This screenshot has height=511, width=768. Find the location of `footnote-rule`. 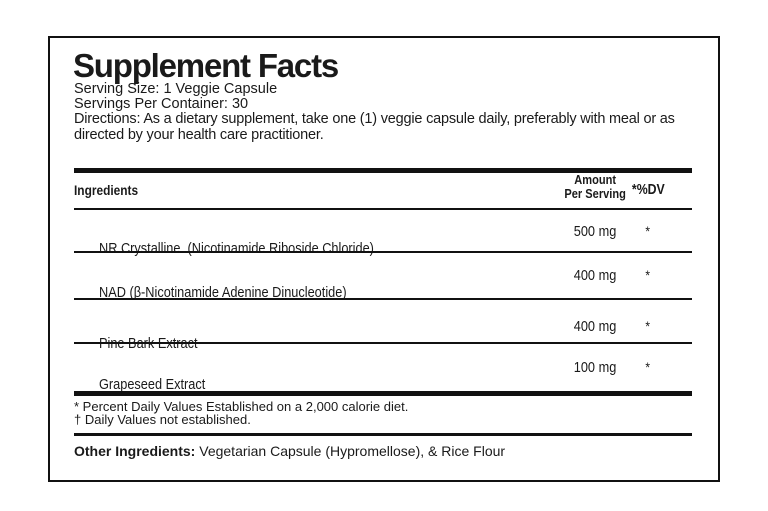

footnote-rule is located at coordinates (383, 434).